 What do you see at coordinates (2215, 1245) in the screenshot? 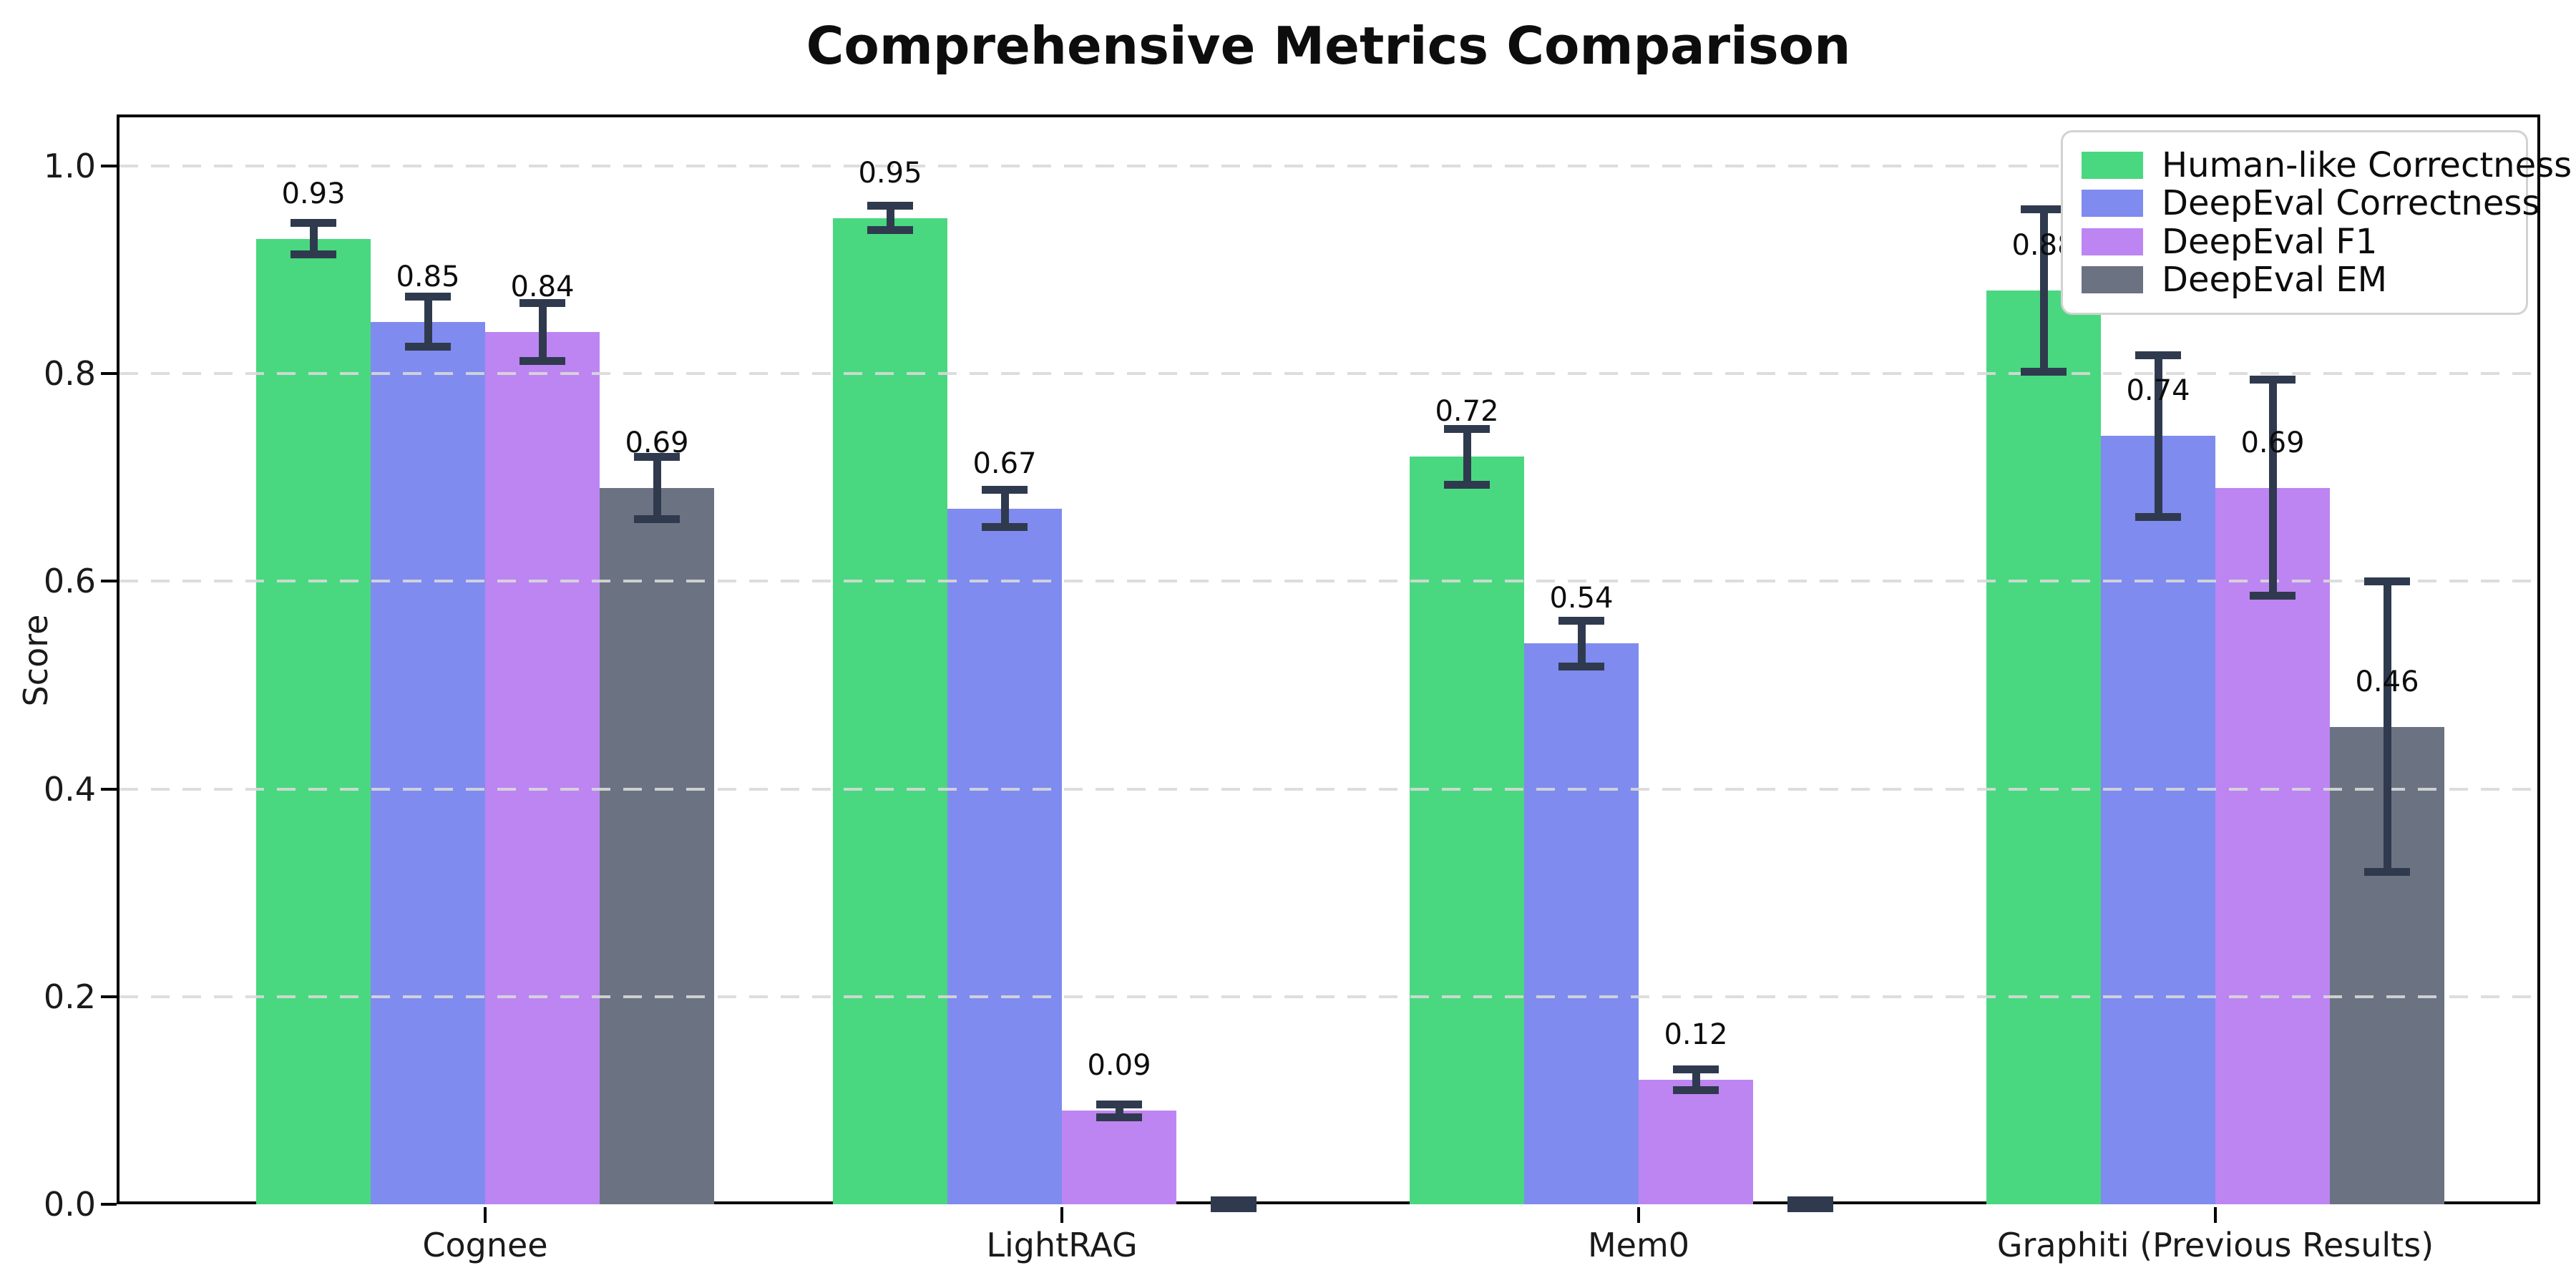
I see `x-tick-label: Graphiti (Previous Results)` at bounding box center [2215, 1245].